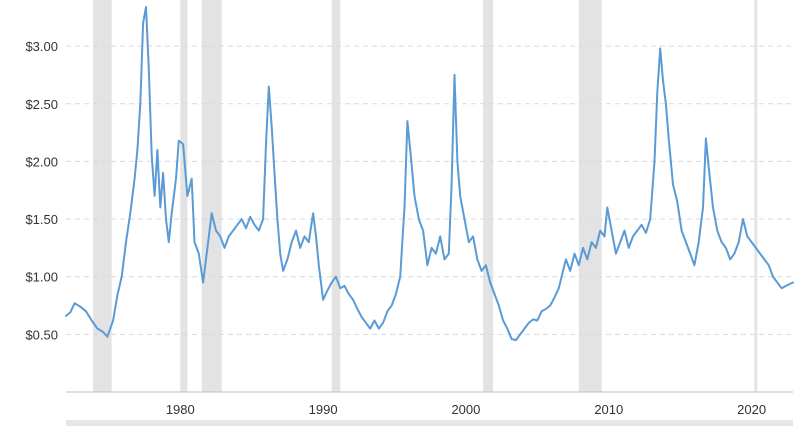  What do you see at coordinates (751, 409) in the screenshot?
I see `x-tick-label: 2020` at bounding box center [751, 409].